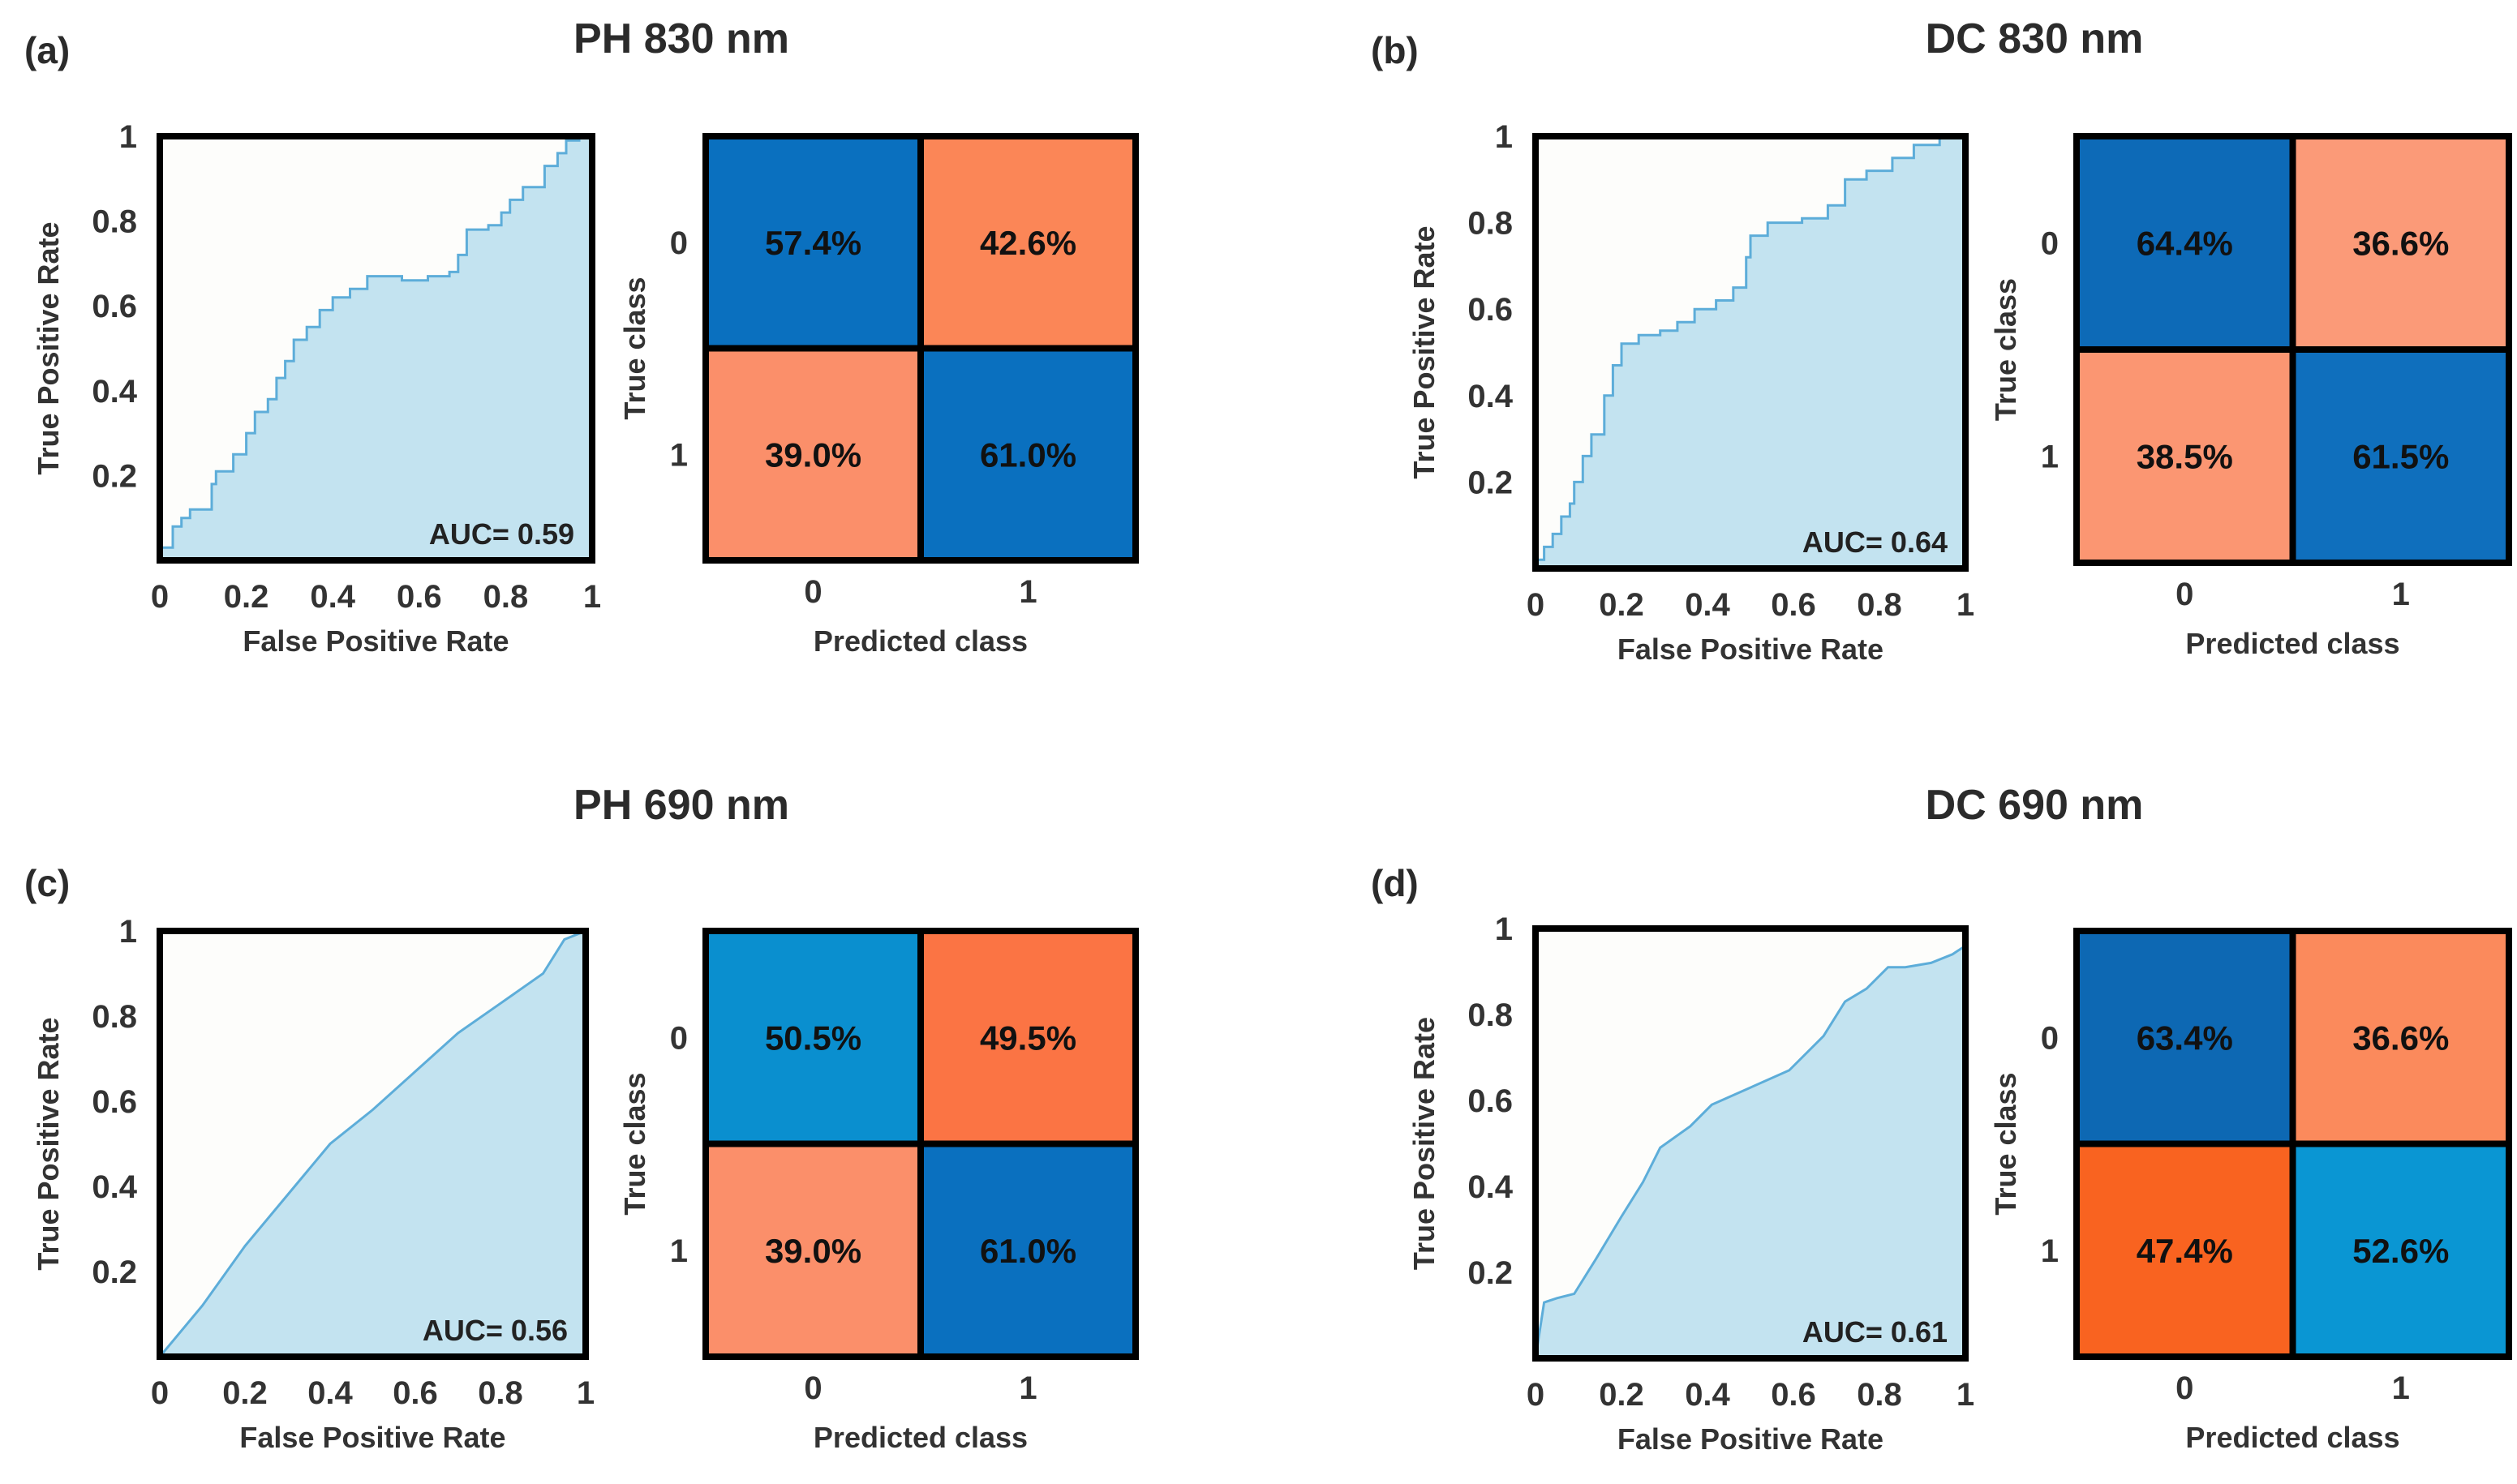  Describe the element at coordinates (2185, 1038) in the screenshot. I see `cm-cell-value: 63.4%` at that location.